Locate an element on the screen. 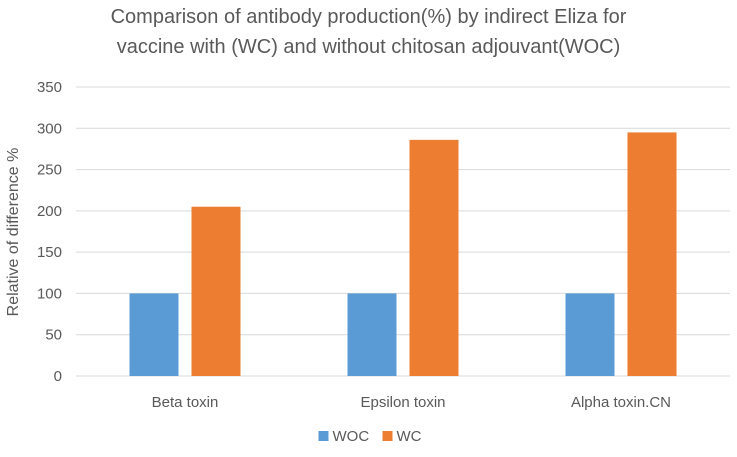 This screenshot has height=457, width=737. x-tick-label: Alpha toxin.CN is located at coordinates (621, 402).